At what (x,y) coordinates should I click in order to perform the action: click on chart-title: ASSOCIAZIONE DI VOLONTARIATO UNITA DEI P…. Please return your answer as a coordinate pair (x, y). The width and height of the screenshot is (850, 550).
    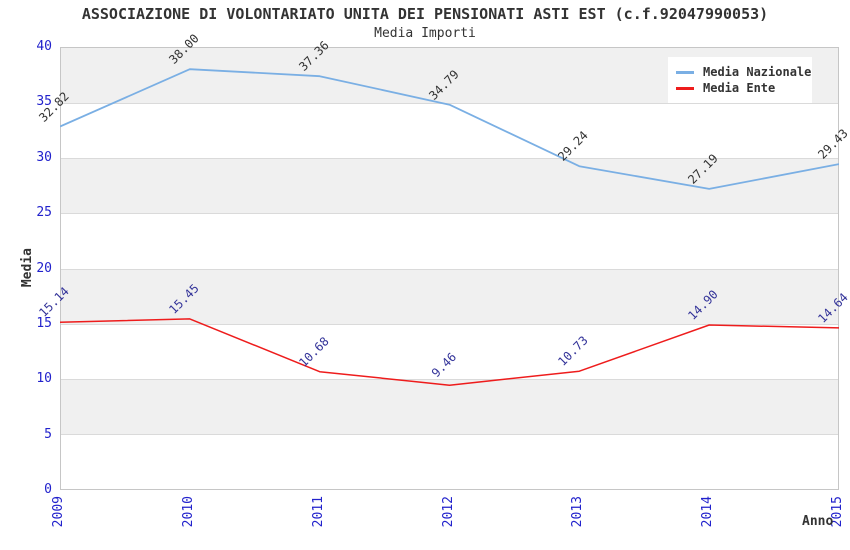
    Looking at the image, I should click on (425, 14).